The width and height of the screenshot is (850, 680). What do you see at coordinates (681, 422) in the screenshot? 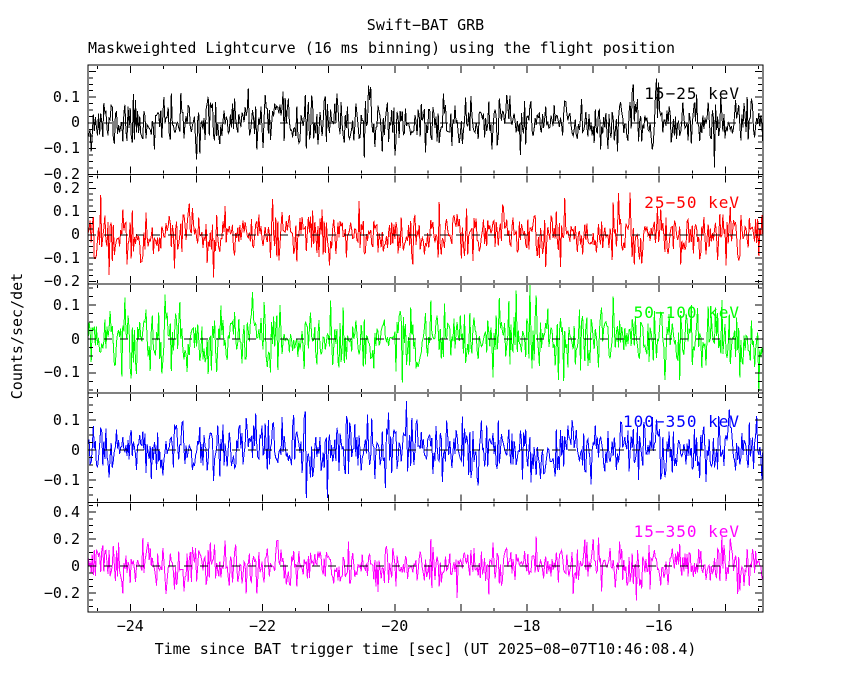
I see `energy-band-label: 100−350 keV` at bounding box center [681, 422].